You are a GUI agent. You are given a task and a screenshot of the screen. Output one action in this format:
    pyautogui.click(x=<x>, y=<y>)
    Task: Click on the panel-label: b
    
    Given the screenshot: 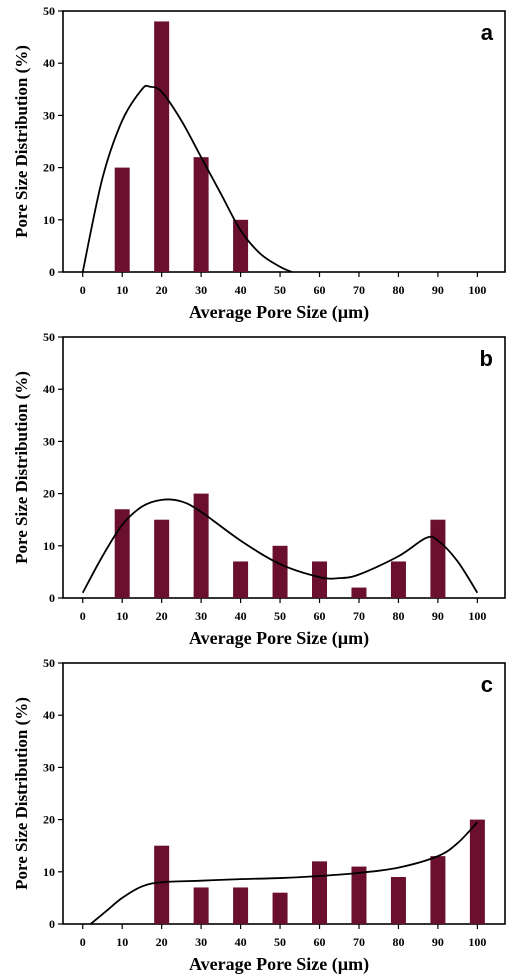 What is the action you would take?
    pyautogui.click(x=486, y=358)
    